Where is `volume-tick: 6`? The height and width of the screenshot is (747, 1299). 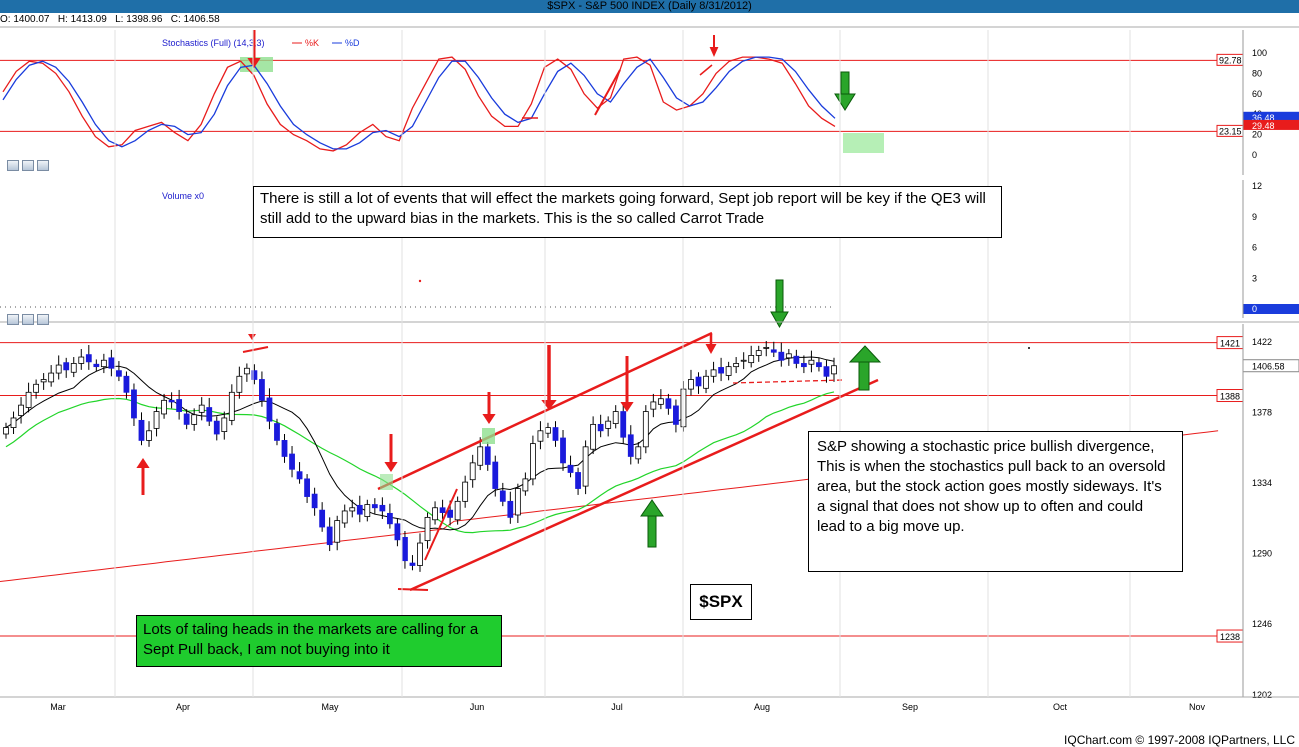 volume-tick: 6 is located at coordinates (1254, 248).